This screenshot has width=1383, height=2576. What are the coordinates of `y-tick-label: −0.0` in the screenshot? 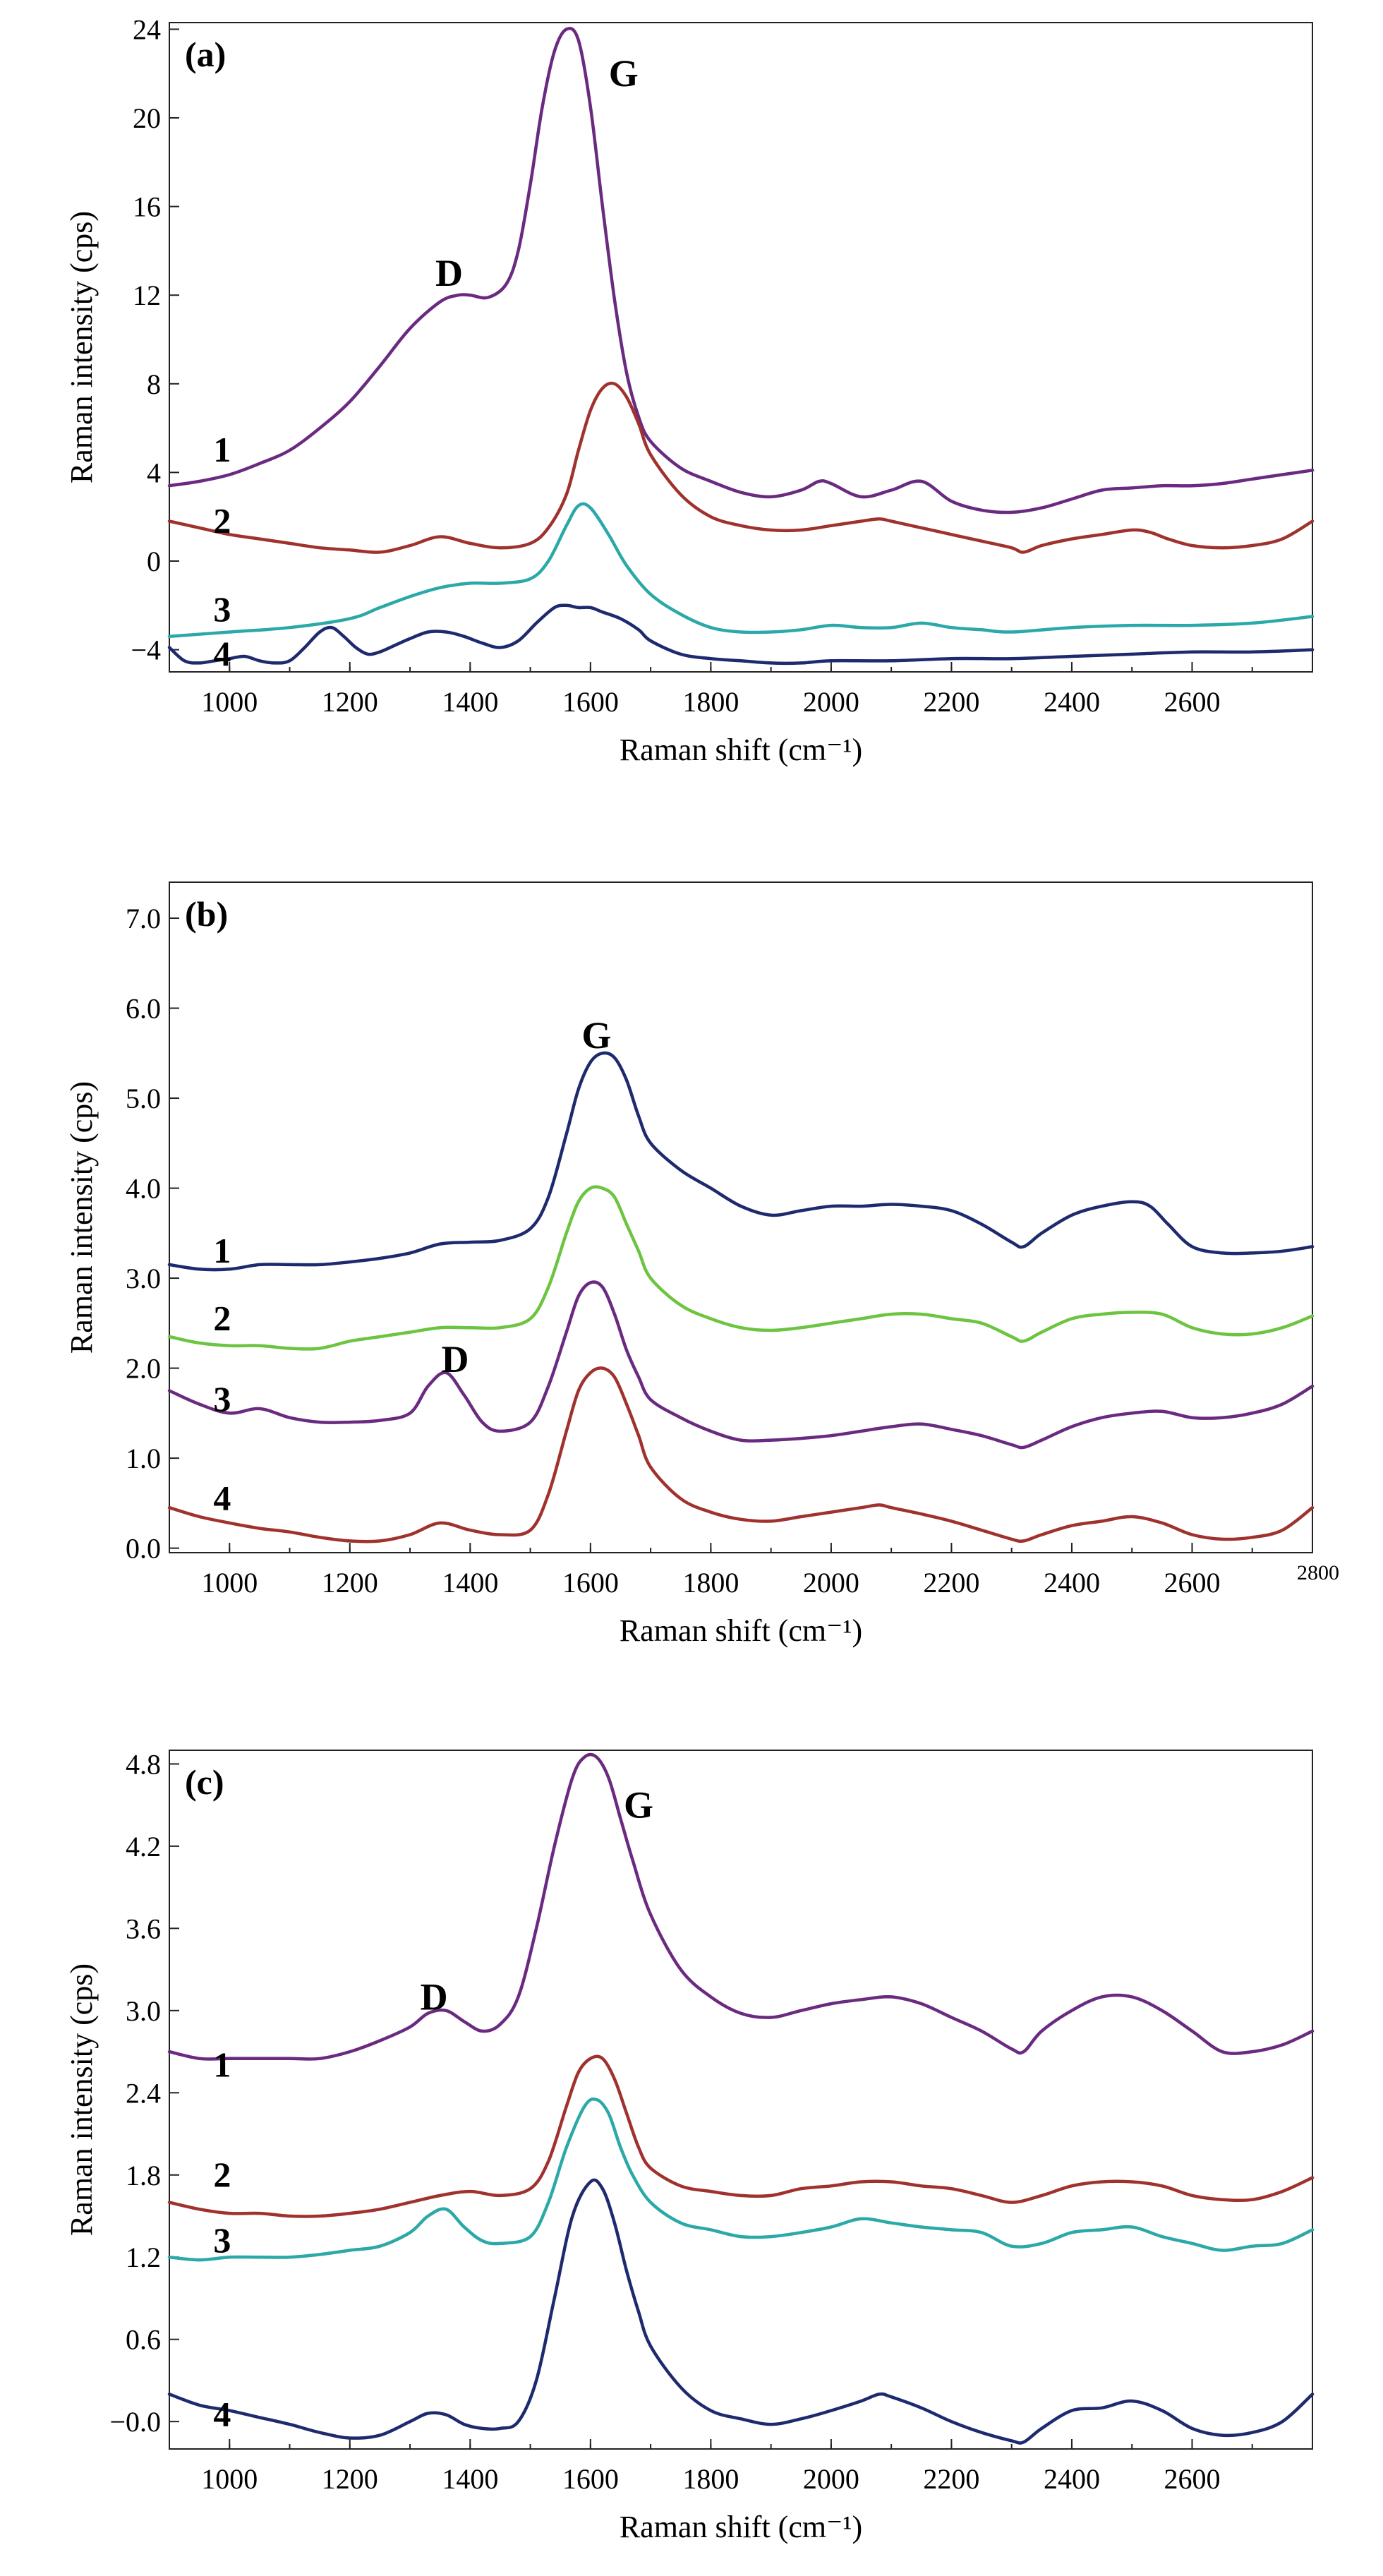 It's located at (135, 2422).